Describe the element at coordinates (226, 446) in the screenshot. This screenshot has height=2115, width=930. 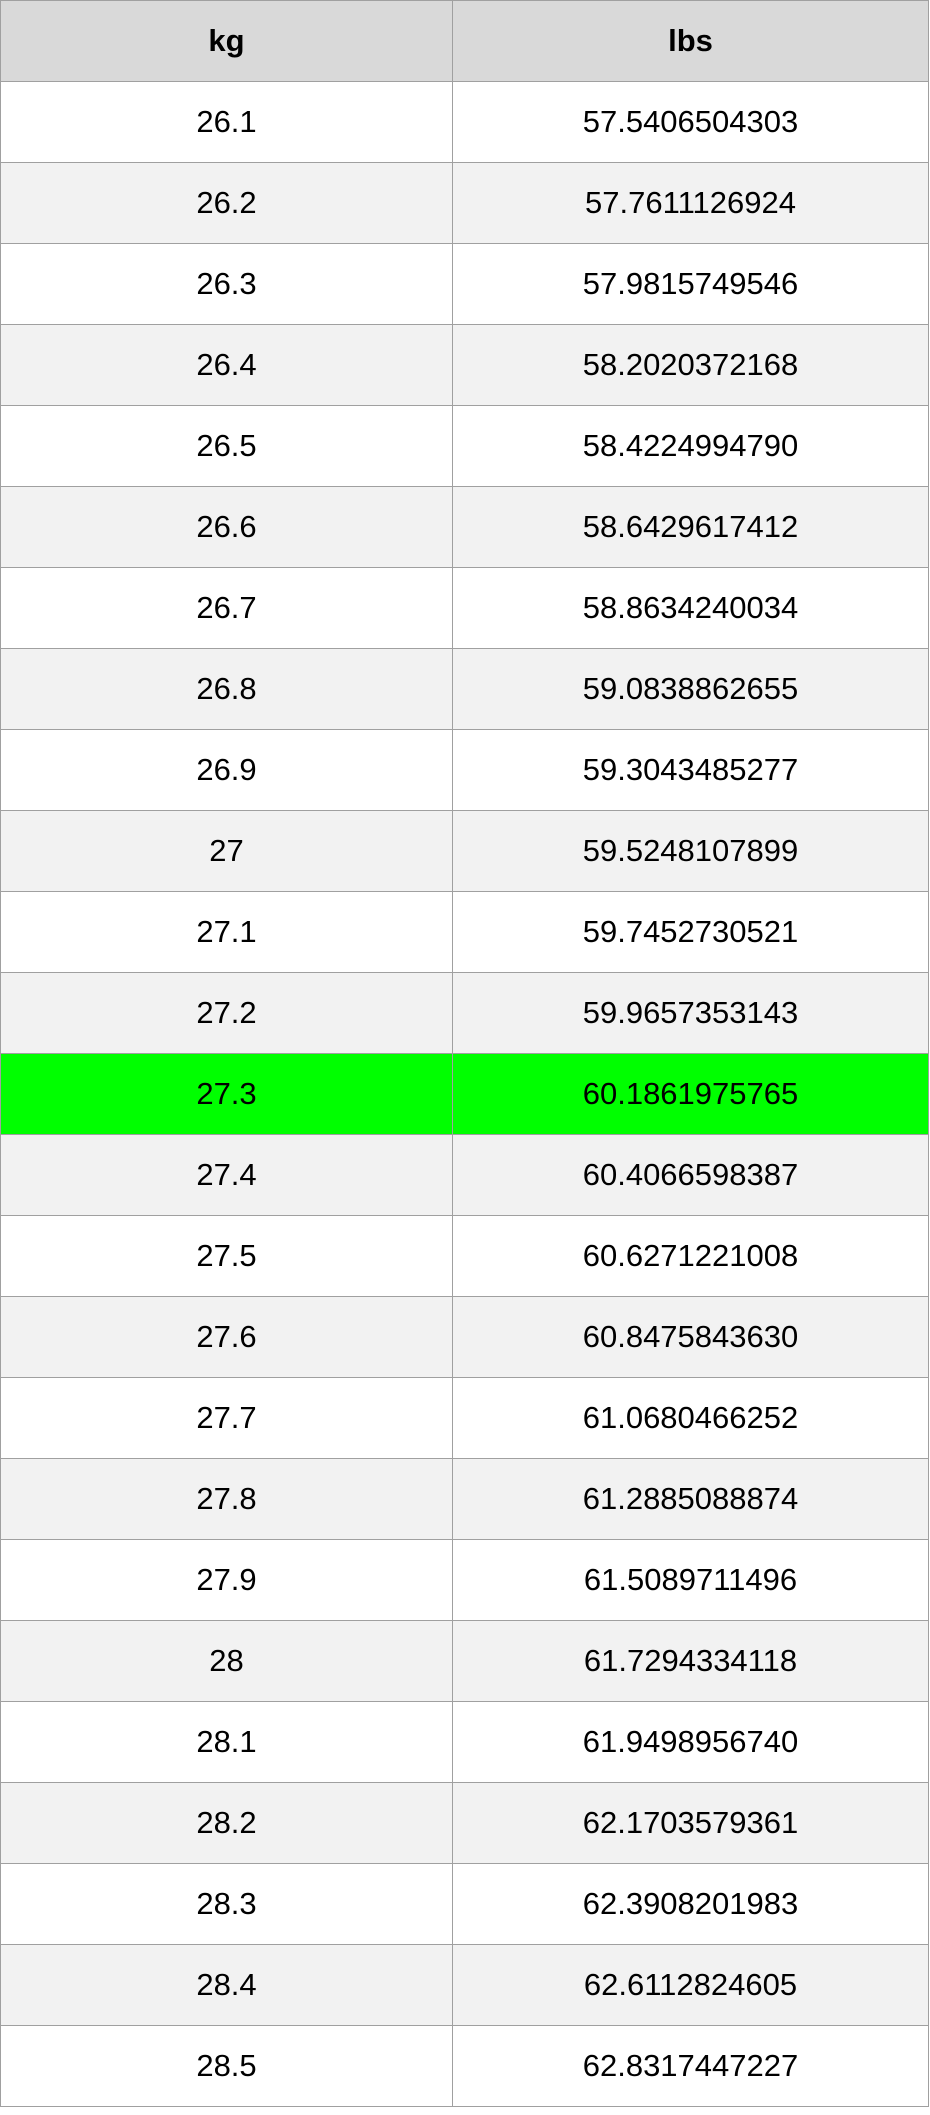
I see `kg-cell: 26.5` at that location.